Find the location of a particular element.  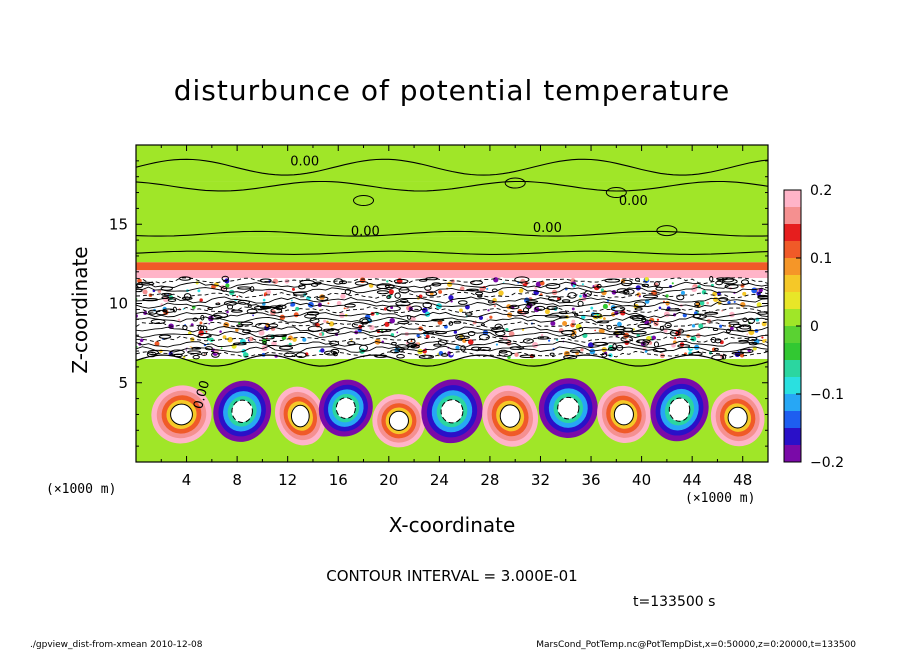

contour-interval-note: CONTOUR INTERVAL = 3.000E-01 is located at coordinates (452, 576).